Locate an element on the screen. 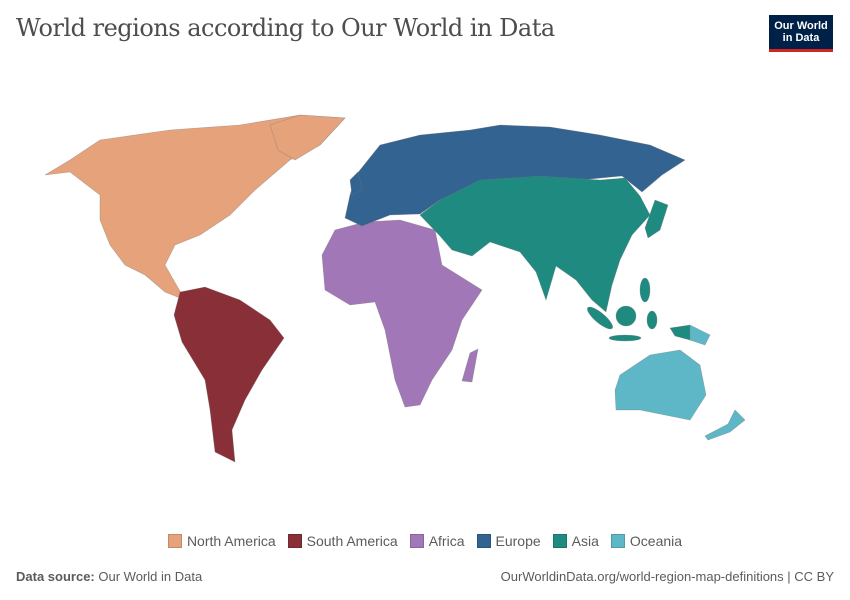 The width and height of the screenshot is (850, 600). region-africa is located at coordinates (402, 313).